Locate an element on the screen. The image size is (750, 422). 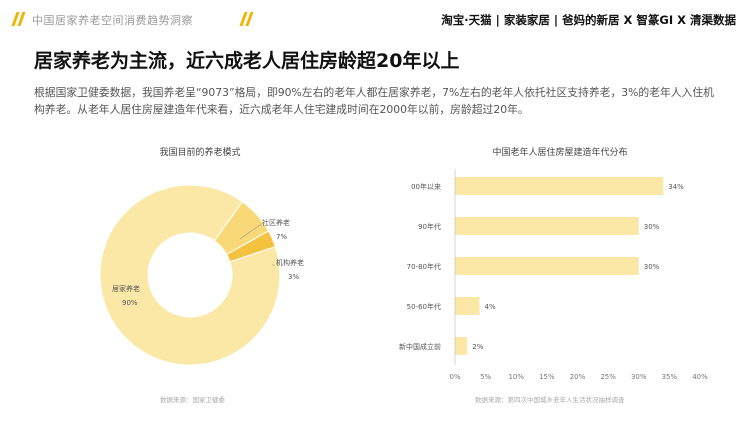
bar-source: 数据来源：第四次中国城乡老年人生活状况抽样调查 is located at coordinates (550, 400).